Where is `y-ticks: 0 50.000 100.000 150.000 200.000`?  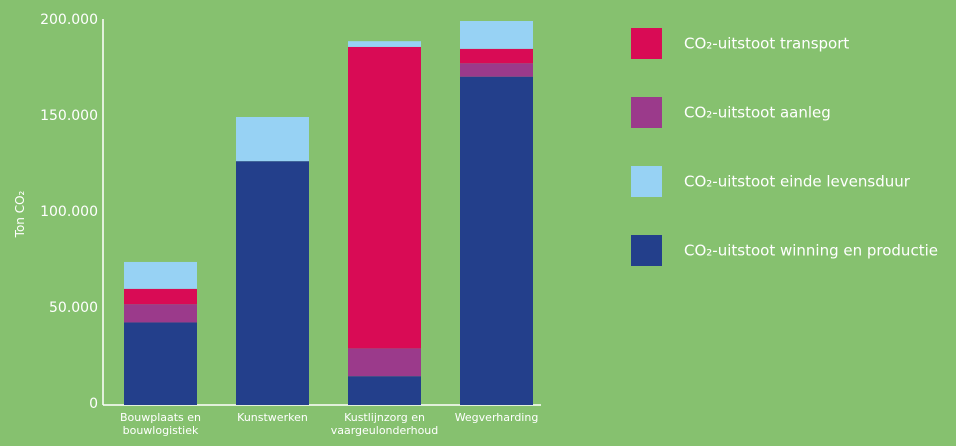 y-ticks: 0 50.000 100.000 150.000 200.000 is located at coordinates (69, 212).